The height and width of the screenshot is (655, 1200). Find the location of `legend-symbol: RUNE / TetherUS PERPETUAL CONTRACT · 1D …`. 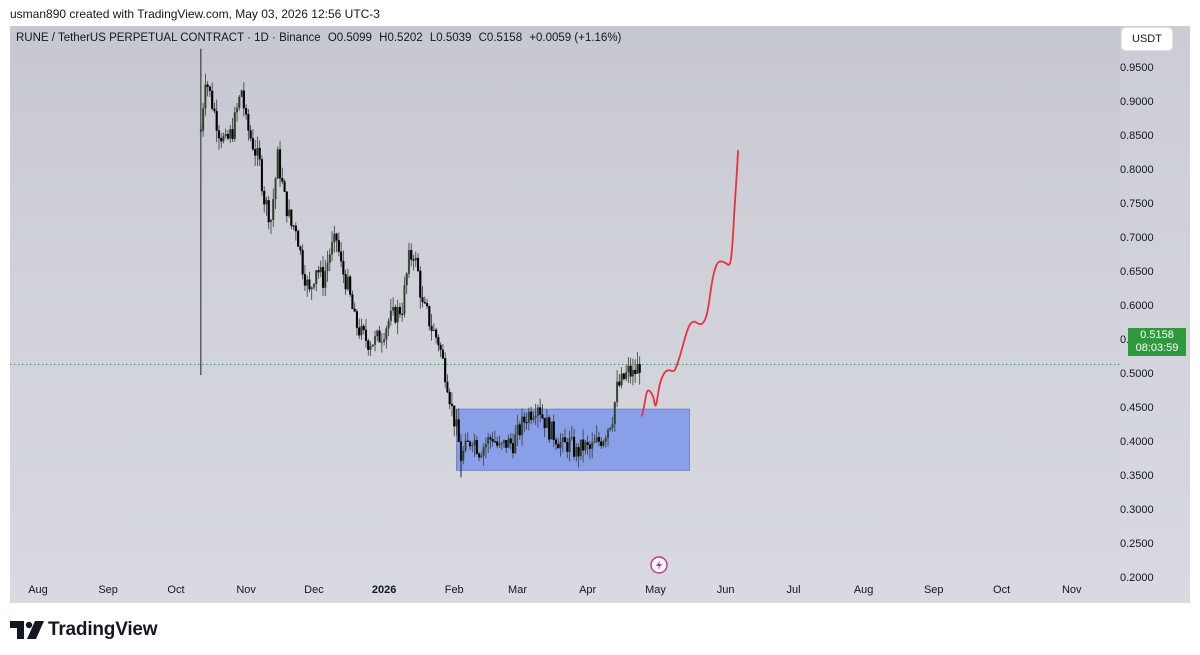

legend-symbol: RUNE / TetherUS PERPETUAL CONTRACT · 1D … is located at coordinates (168, 38).